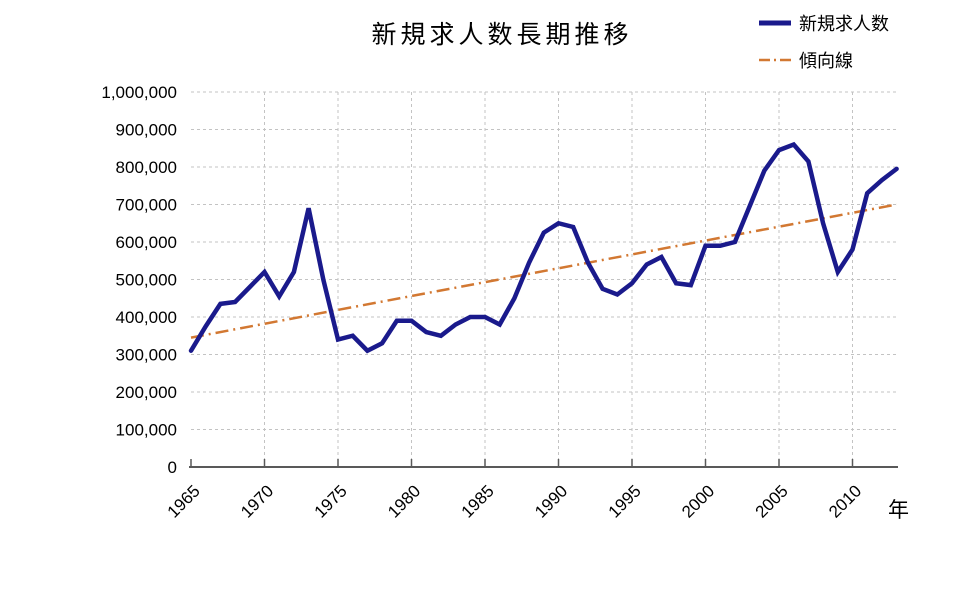 This screenshot has width=967, height=590. Describe the element at coordinates (146, 392) in the screenshot. I see `y-tick-label: 200,000` at that location.